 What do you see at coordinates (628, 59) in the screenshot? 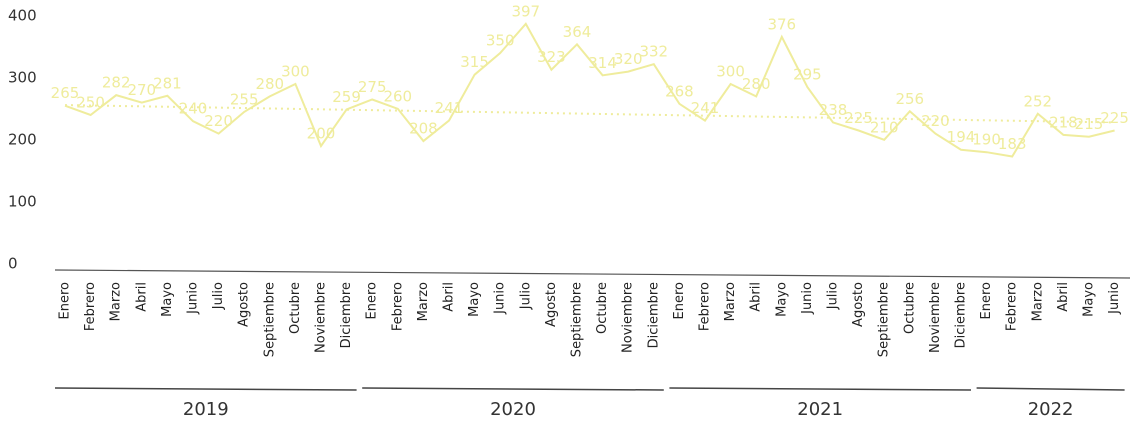
I see `data-label: 320` at bounding box center [628, 59].